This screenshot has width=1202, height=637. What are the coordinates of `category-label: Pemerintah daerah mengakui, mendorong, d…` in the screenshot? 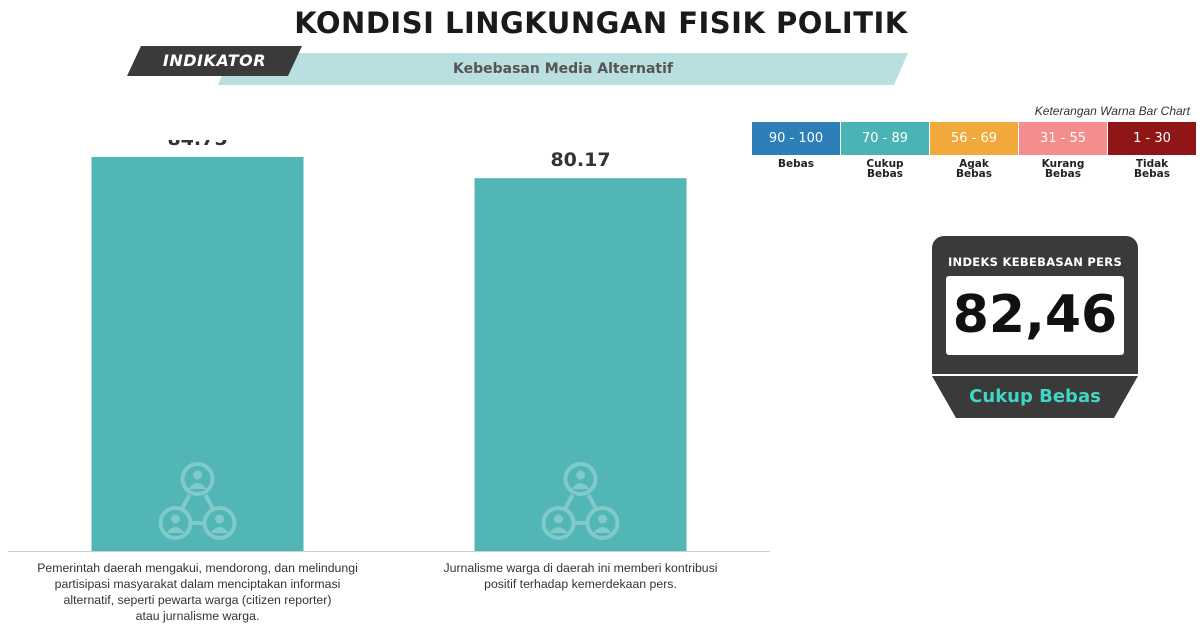 It's located at (197, 592).